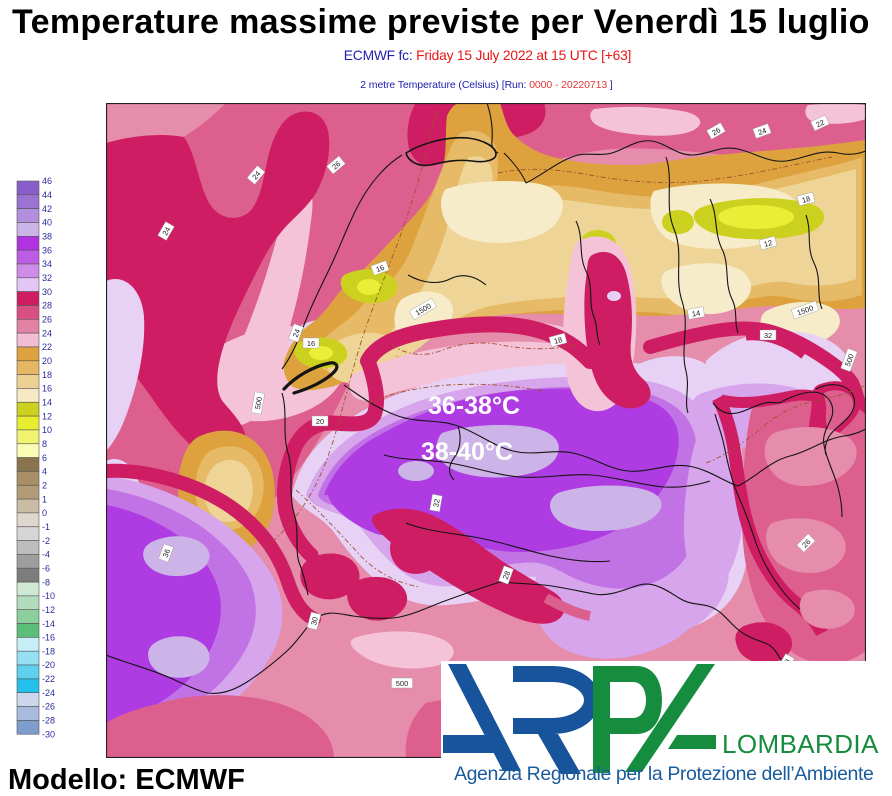  What do you see at coordinates (48, 721) in the screenshot?
I see `svg-text: -28` at bounding box center [48, 721].